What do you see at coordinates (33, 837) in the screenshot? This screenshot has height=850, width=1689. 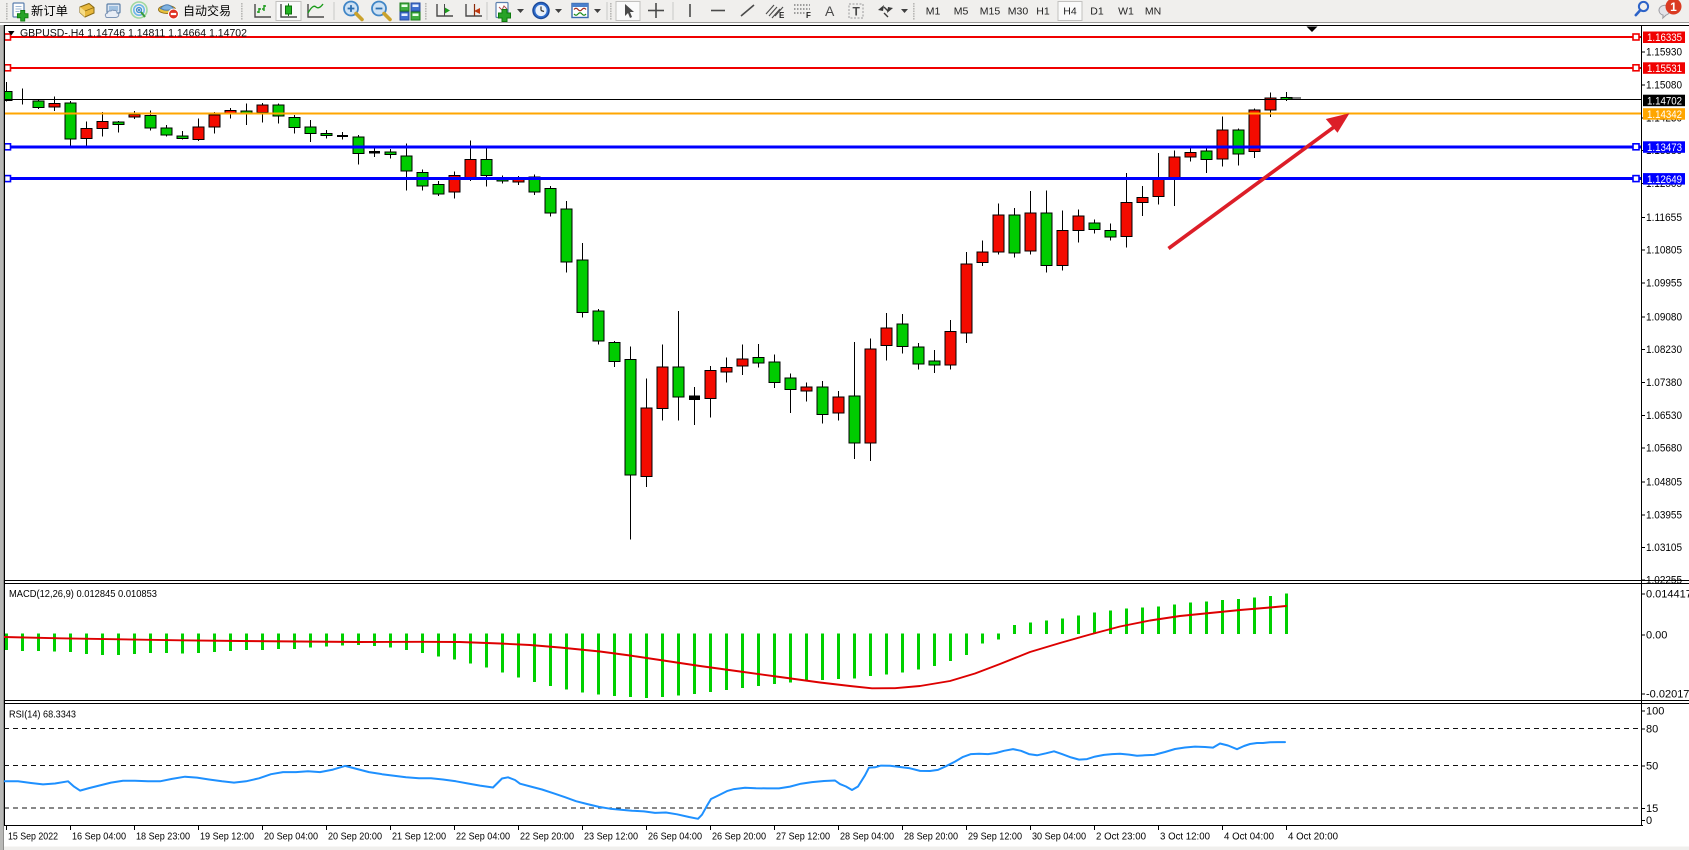 I see `svg-text: 15 Sep 2022` at bounding box center [33, 837].